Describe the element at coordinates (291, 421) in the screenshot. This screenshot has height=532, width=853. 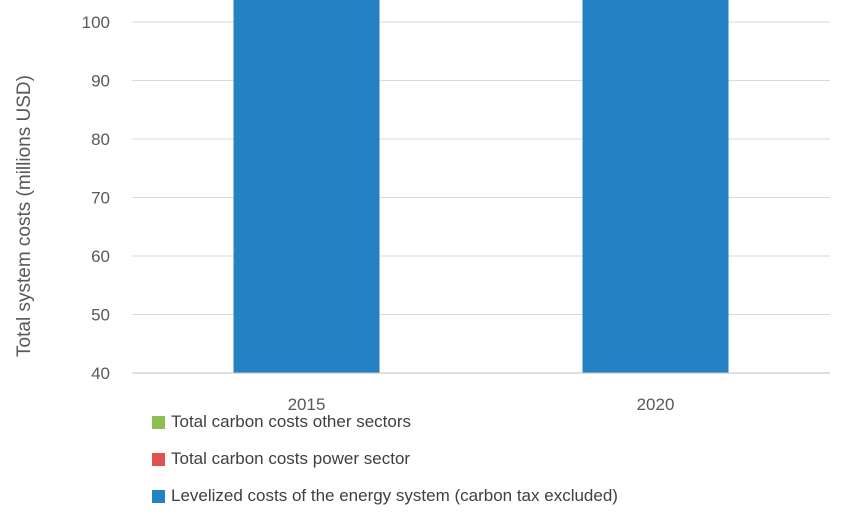
I see `legend-label: Total carbon costs other sectors` at that location.